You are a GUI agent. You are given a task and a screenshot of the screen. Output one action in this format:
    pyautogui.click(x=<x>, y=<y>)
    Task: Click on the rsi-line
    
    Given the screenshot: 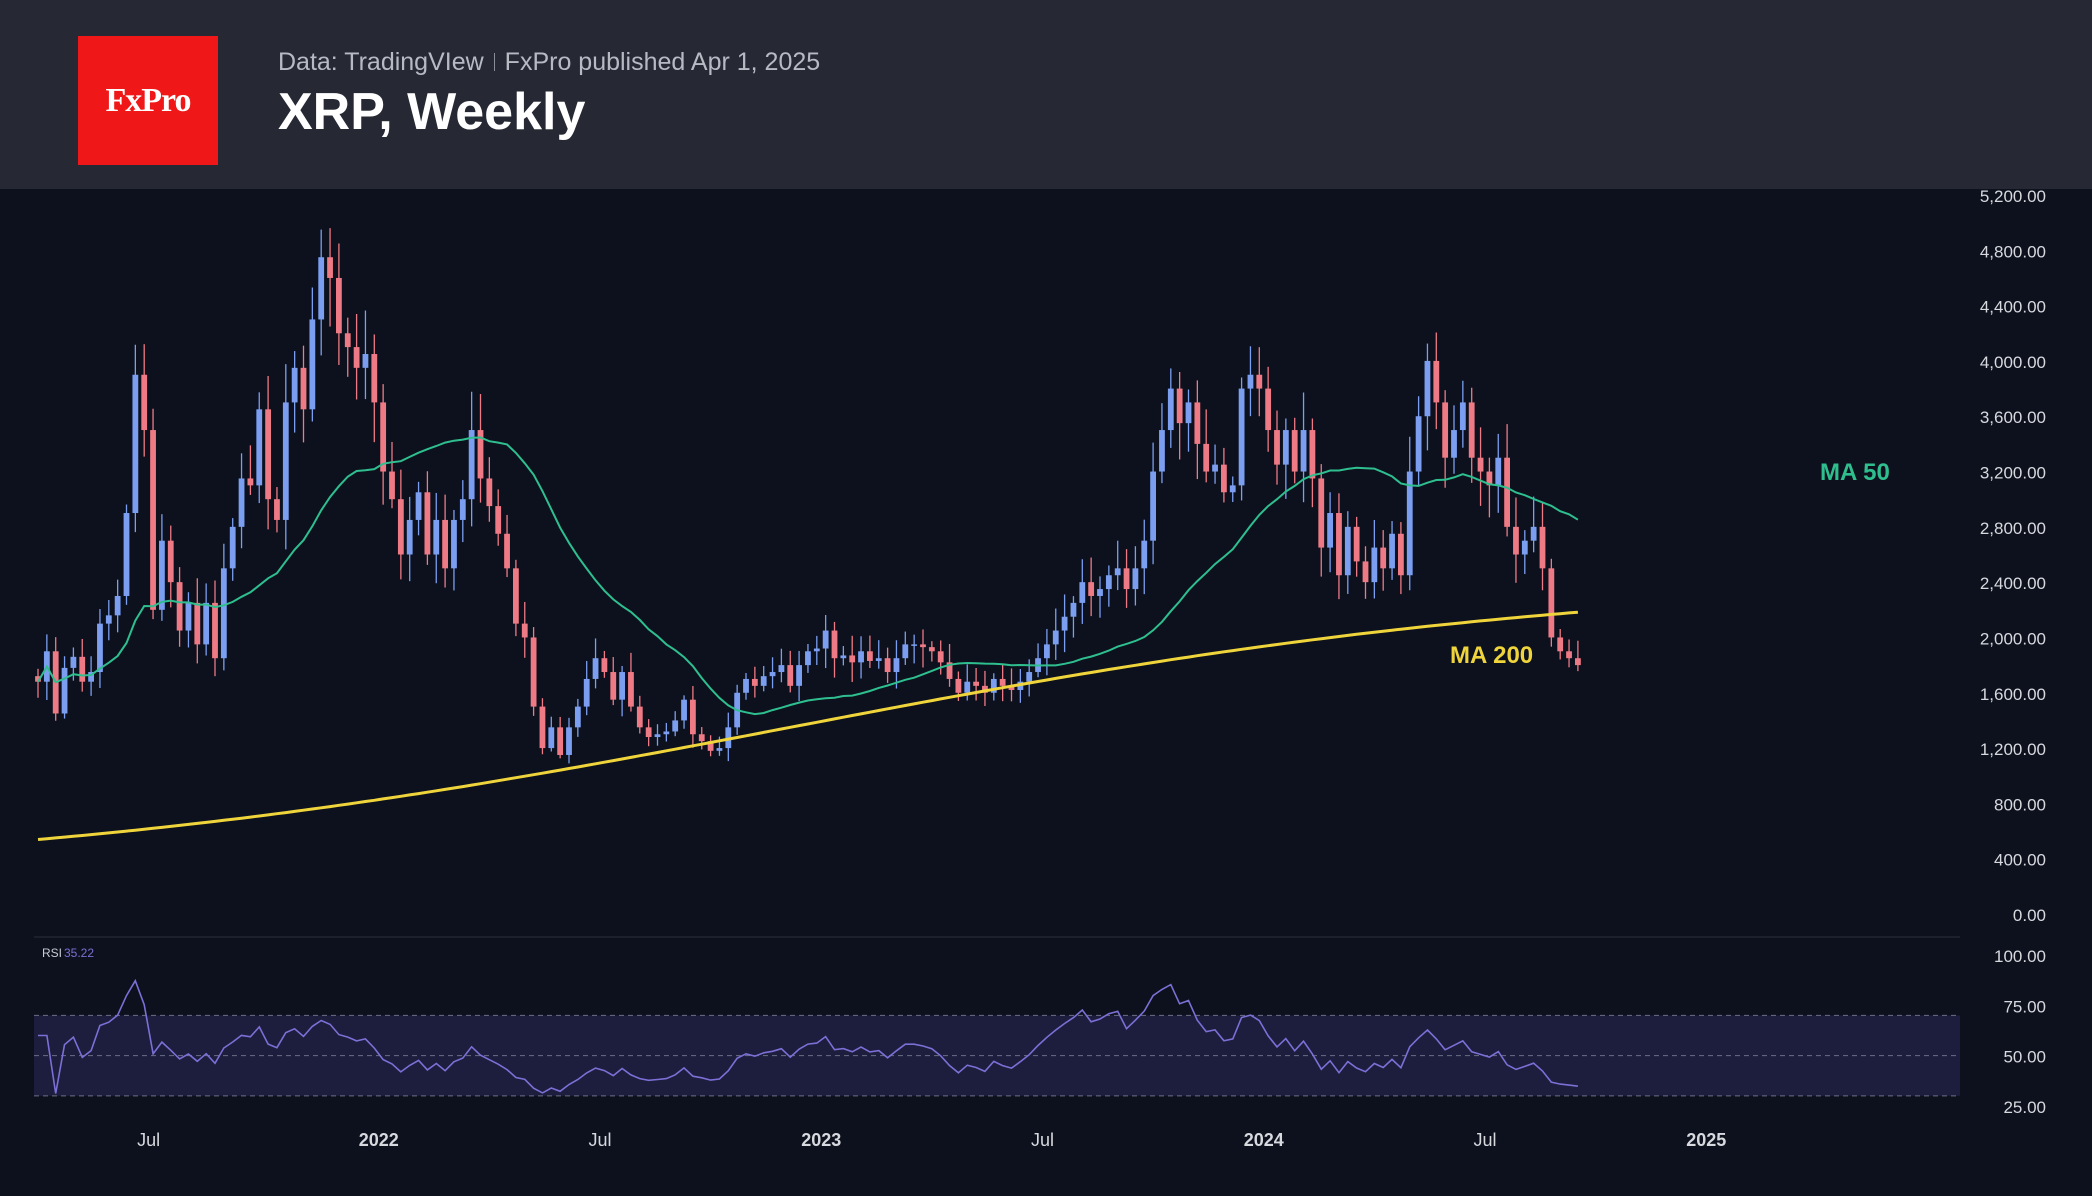 What is the action you would take?
    pyautogui.click(x=808, y=1036)
    